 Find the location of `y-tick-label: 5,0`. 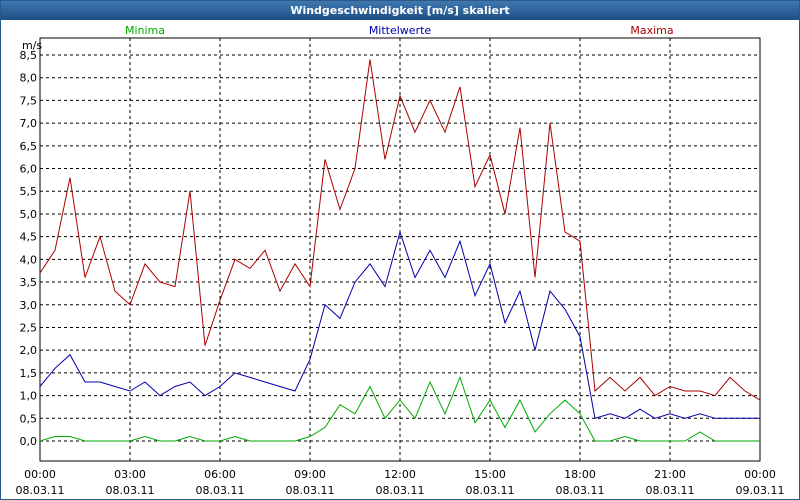

y-tick-label: 5,0 is located at coordinates (29, 214).